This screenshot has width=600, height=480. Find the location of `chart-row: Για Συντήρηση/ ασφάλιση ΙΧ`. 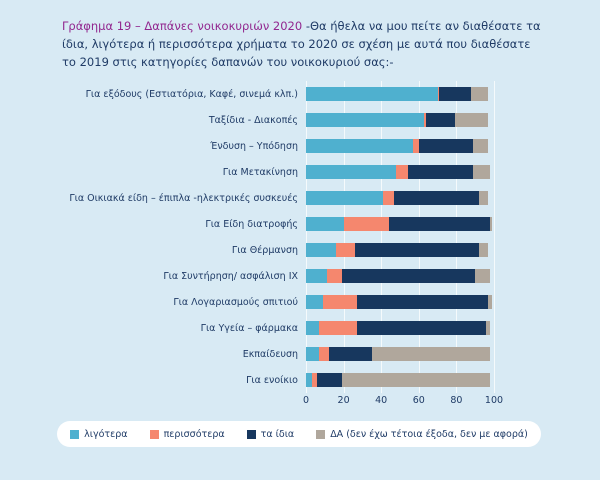

chart-row: Για Συντήρηση/ ασφάλιση ΙΧ is located at coordinates (278, 276).